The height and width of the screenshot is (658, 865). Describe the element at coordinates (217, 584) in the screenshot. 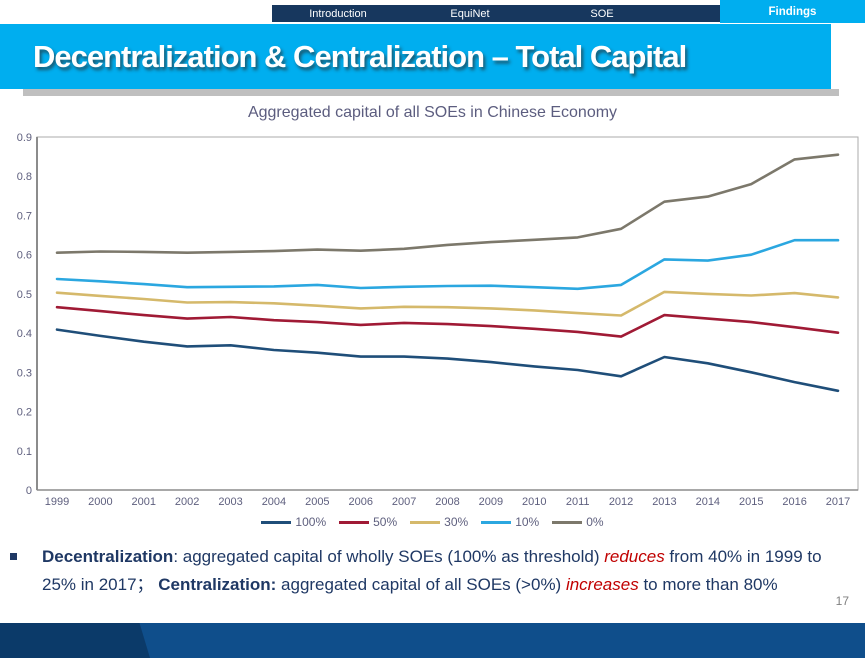

I see `bullet-keyword: Centralization:` at that location.